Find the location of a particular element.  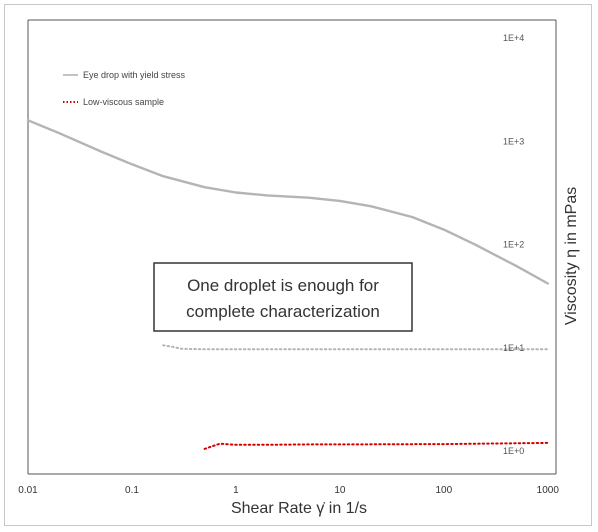

annotation-border is located at coordinates (283, 297).